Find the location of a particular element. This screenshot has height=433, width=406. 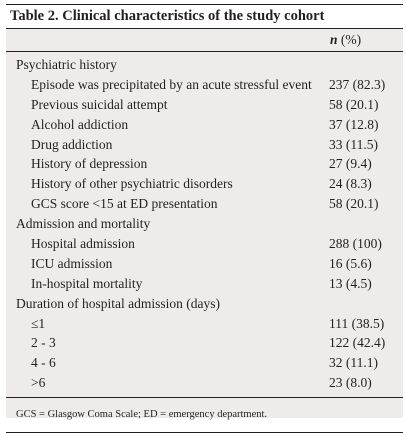

row-value: 288 (100) is located at coordinates (355, 244).